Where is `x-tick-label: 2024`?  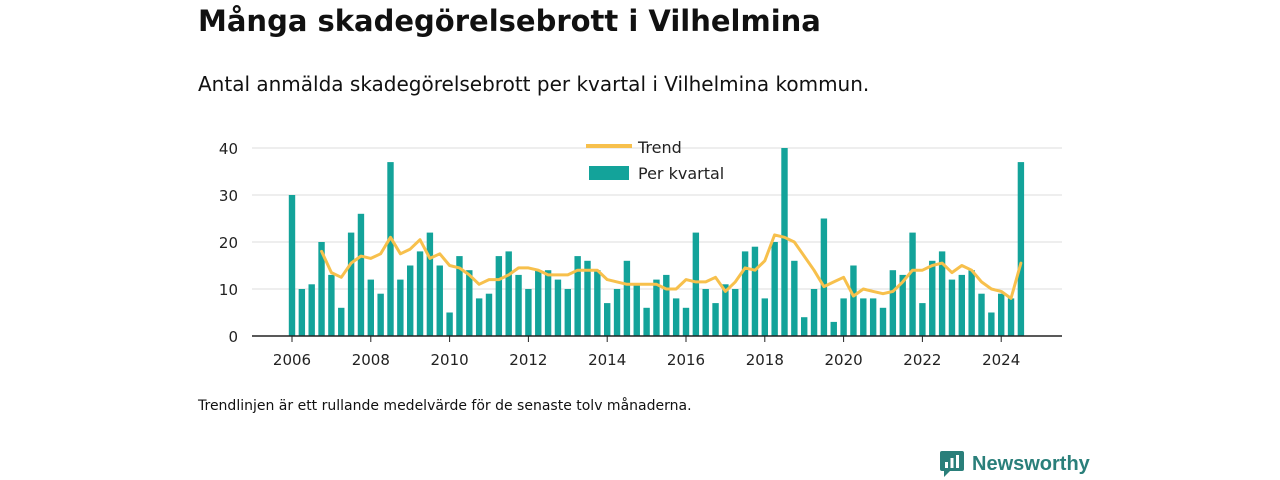
x-tick-label: 2024 is located at coordinates (1001, 360).